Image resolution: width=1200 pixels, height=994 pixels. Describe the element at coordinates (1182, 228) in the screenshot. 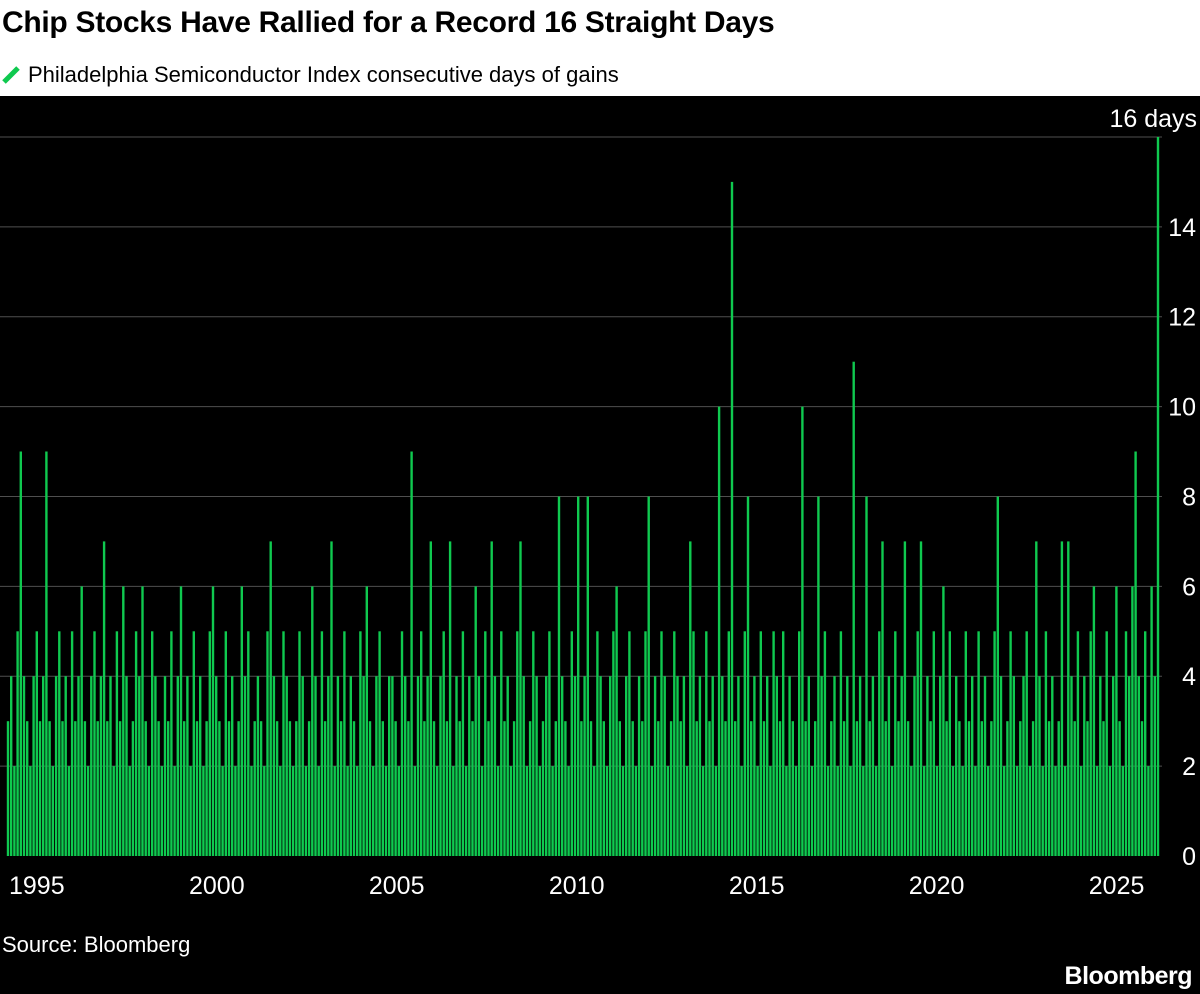

I see `y-tick-label: 14` at that location.